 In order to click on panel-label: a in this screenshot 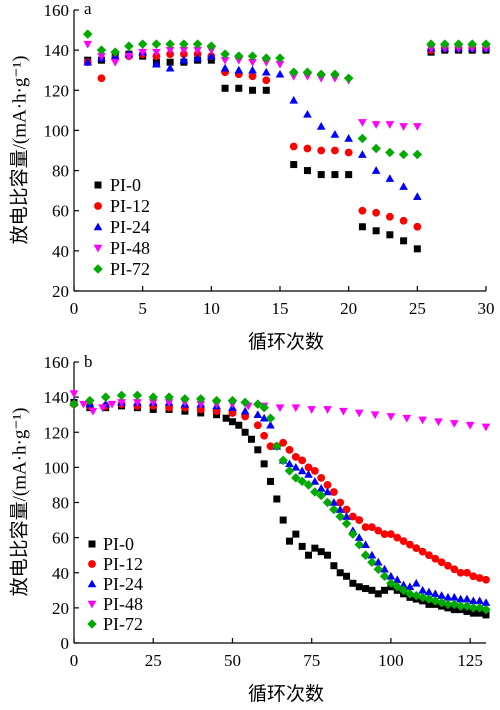, I will do `click(88, 9)`.